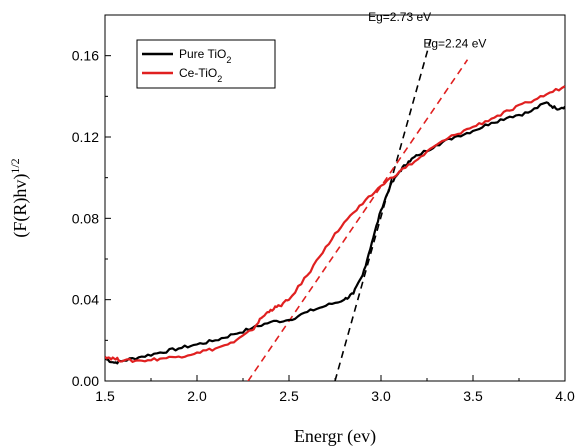 The image size is (578, 448). I want to click on x-tick-label: 2.5, so click(289, 396).